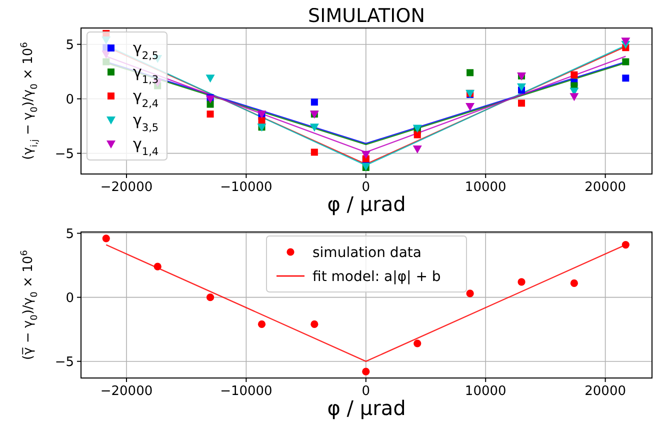 The height and width of the screenshot is (428, 670). What do you see at coordinates (146, 74) in the screenshot?
I see `legend-label: γ$_{1,3}$` at bounding box center [146, 74].